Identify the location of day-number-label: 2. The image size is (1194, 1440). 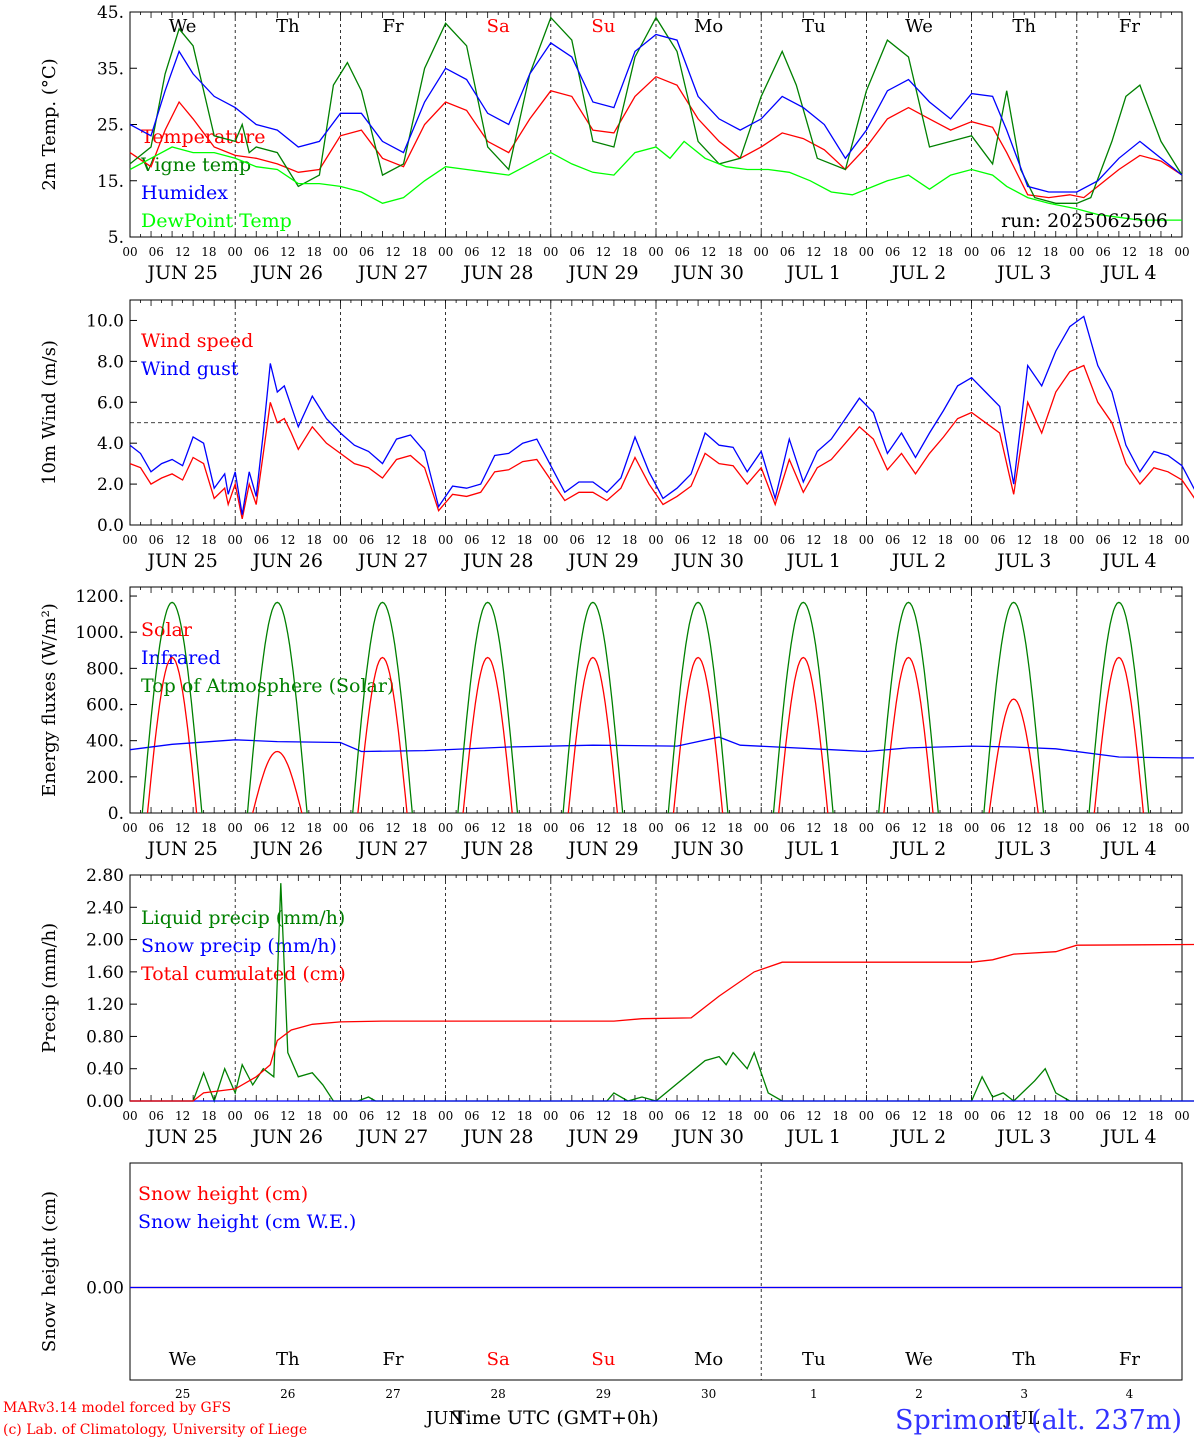
(919, 1394).